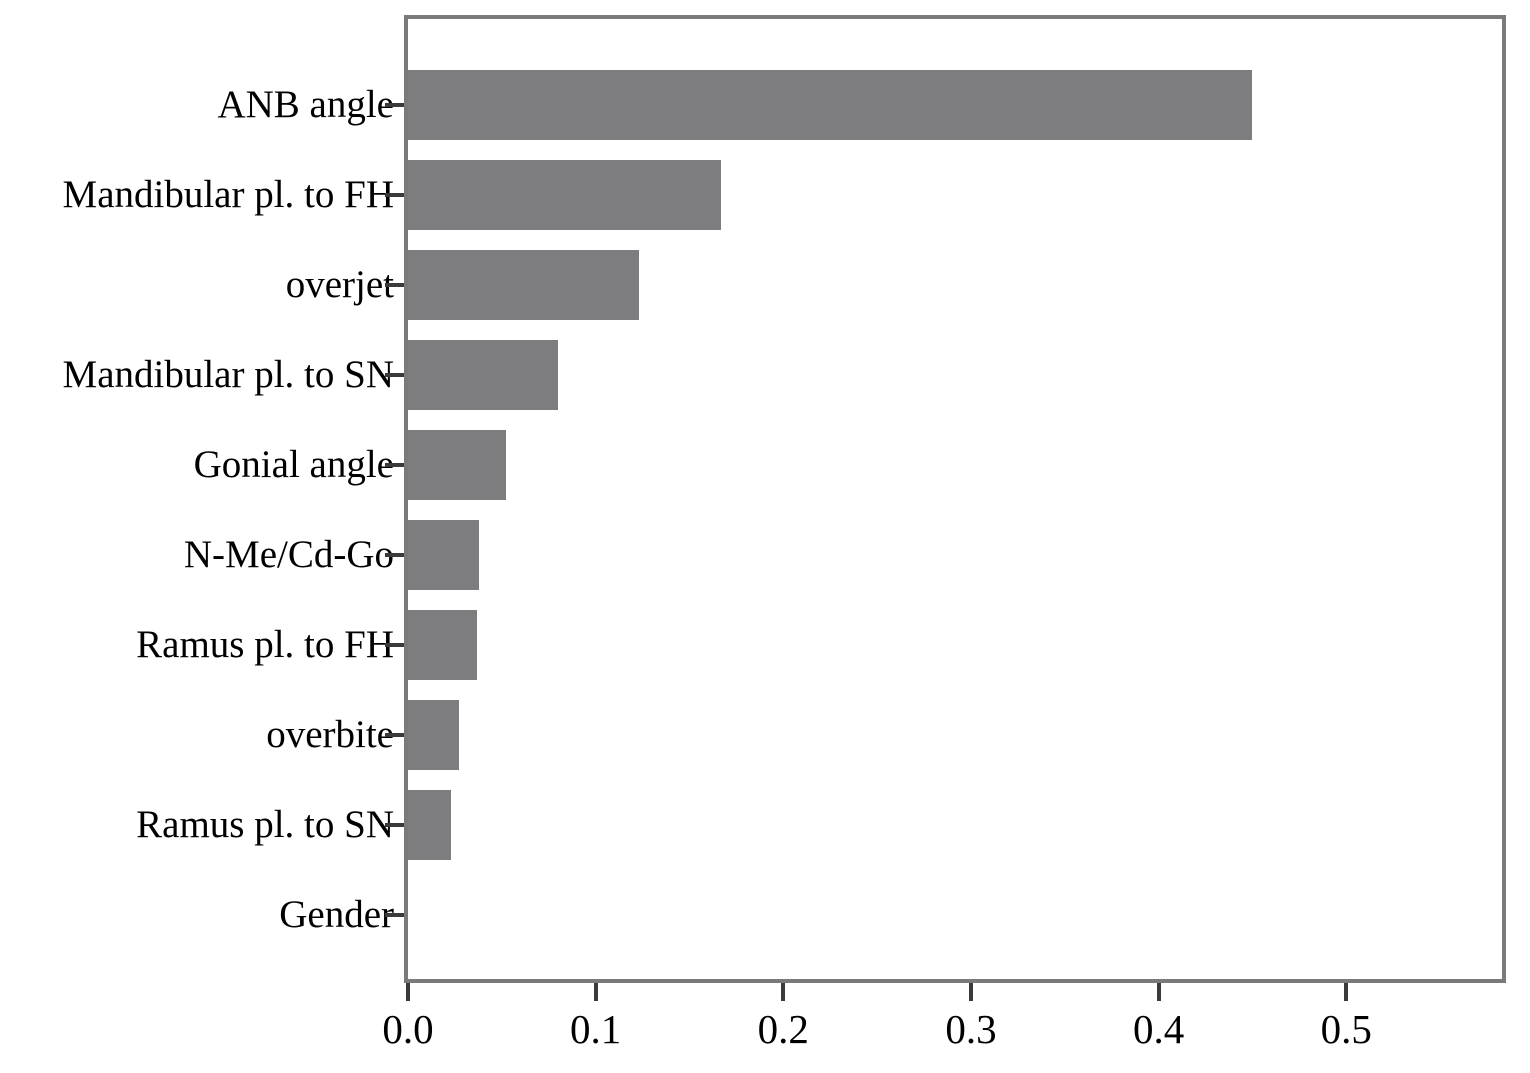  What do you see at coordinates (564, 195) in the screenshot?
I see `bar-mandibular-pl-to-fh` at bounding box center [564, 195].